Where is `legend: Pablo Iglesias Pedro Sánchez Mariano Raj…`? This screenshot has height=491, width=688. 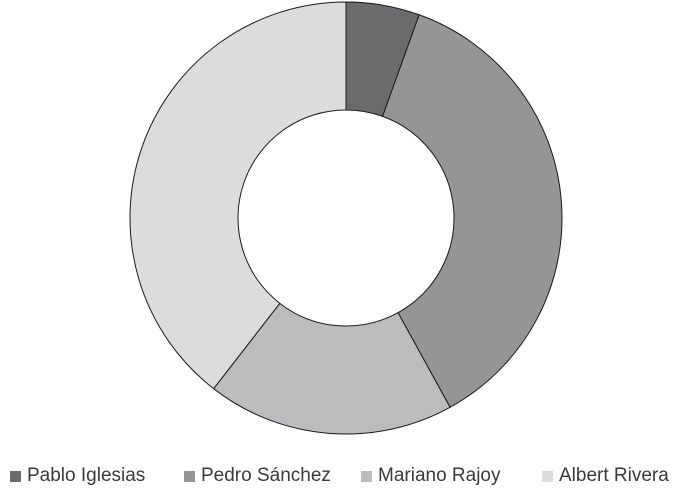
legend: Pablo Iglesias Pedro Sánchez Mariano Raj… is located at coordinates (344, 476).